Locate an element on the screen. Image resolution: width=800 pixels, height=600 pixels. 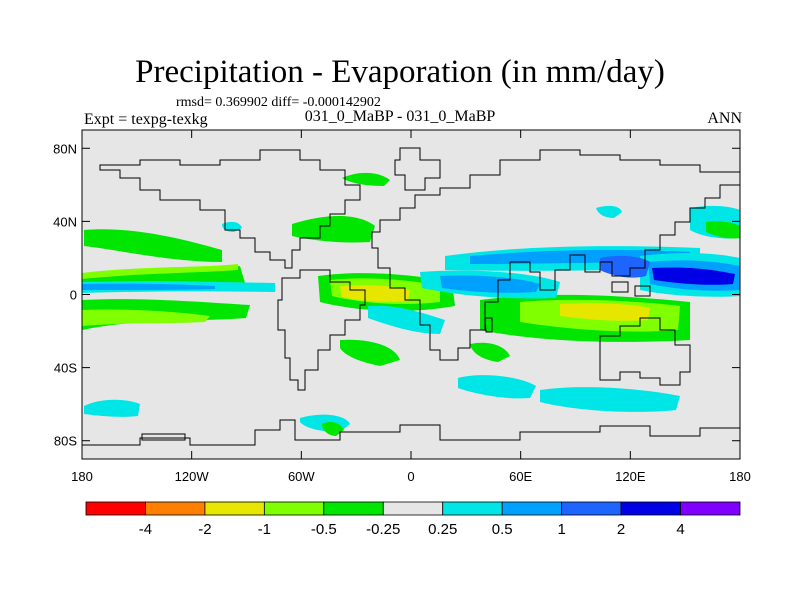
coastline-antarctica is located at coordinates (411, 432).